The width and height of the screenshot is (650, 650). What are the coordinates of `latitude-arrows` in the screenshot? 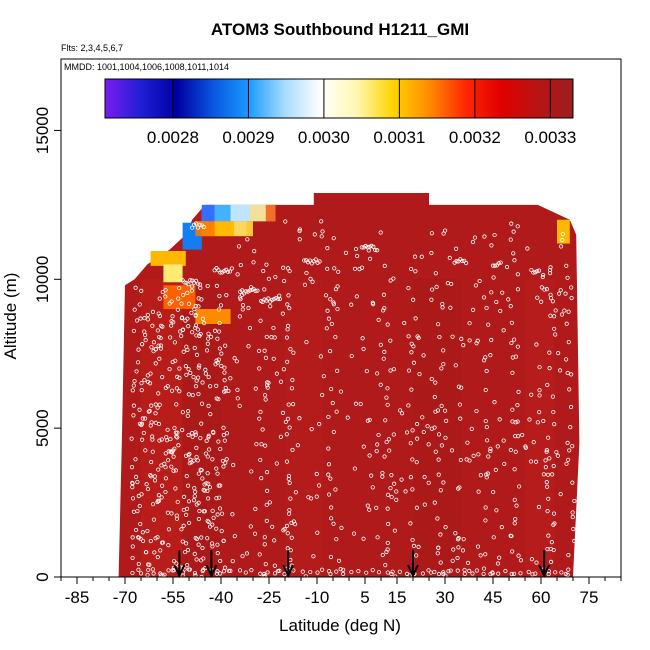 It's located at (362, 564).